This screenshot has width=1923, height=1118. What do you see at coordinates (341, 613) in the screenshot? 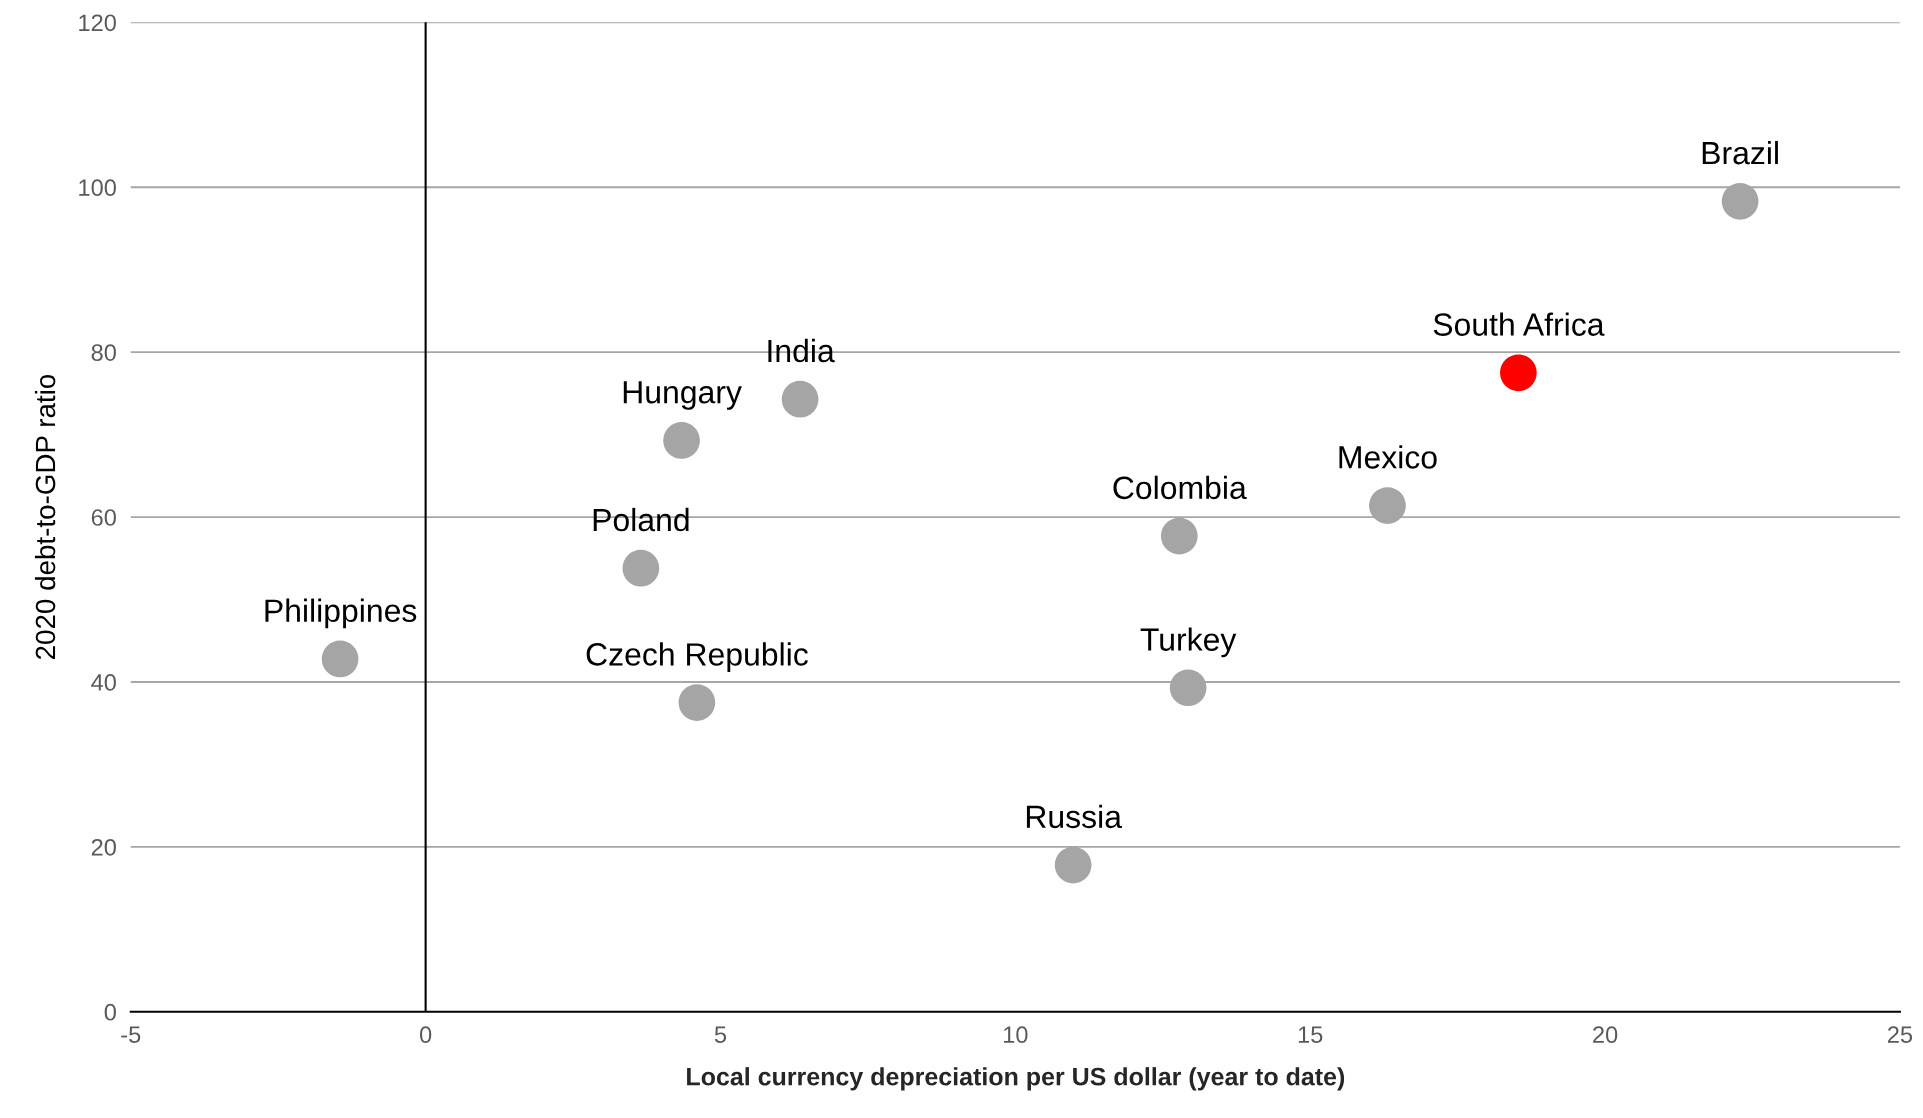
I see `annotation: Philippines` at bounding box center [341, 613].